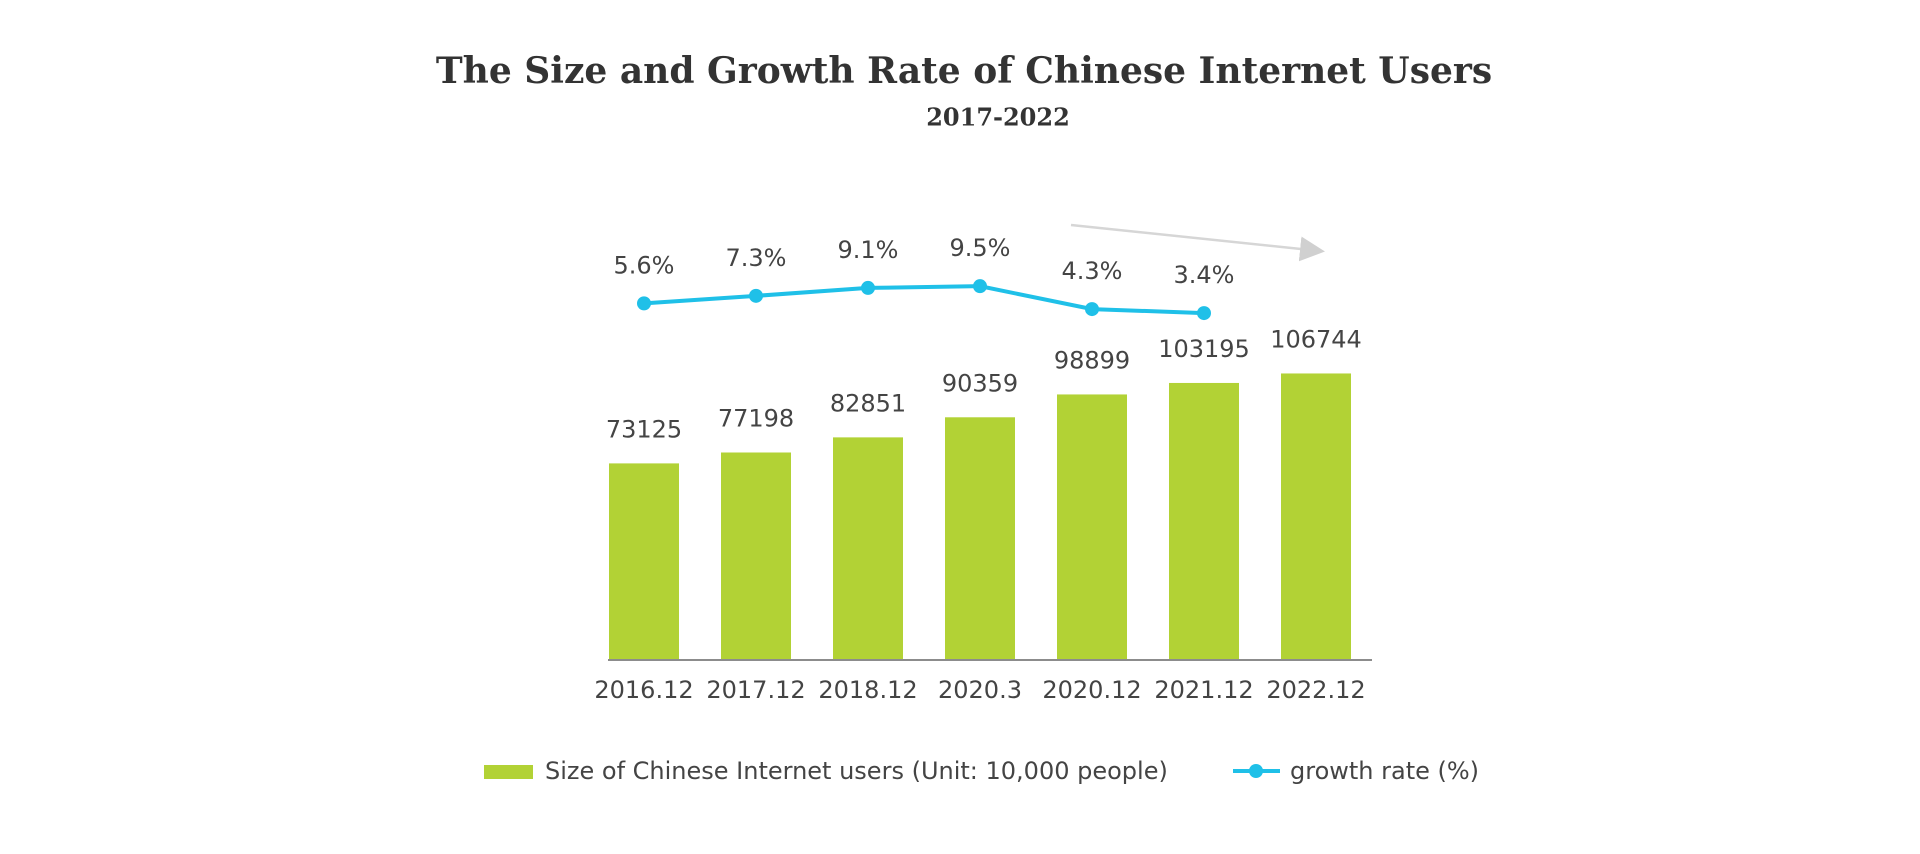 The height and width of the screenshot is (854, 1920). I want to click on x-tick-label: 2022.12, so click(1315, 690).